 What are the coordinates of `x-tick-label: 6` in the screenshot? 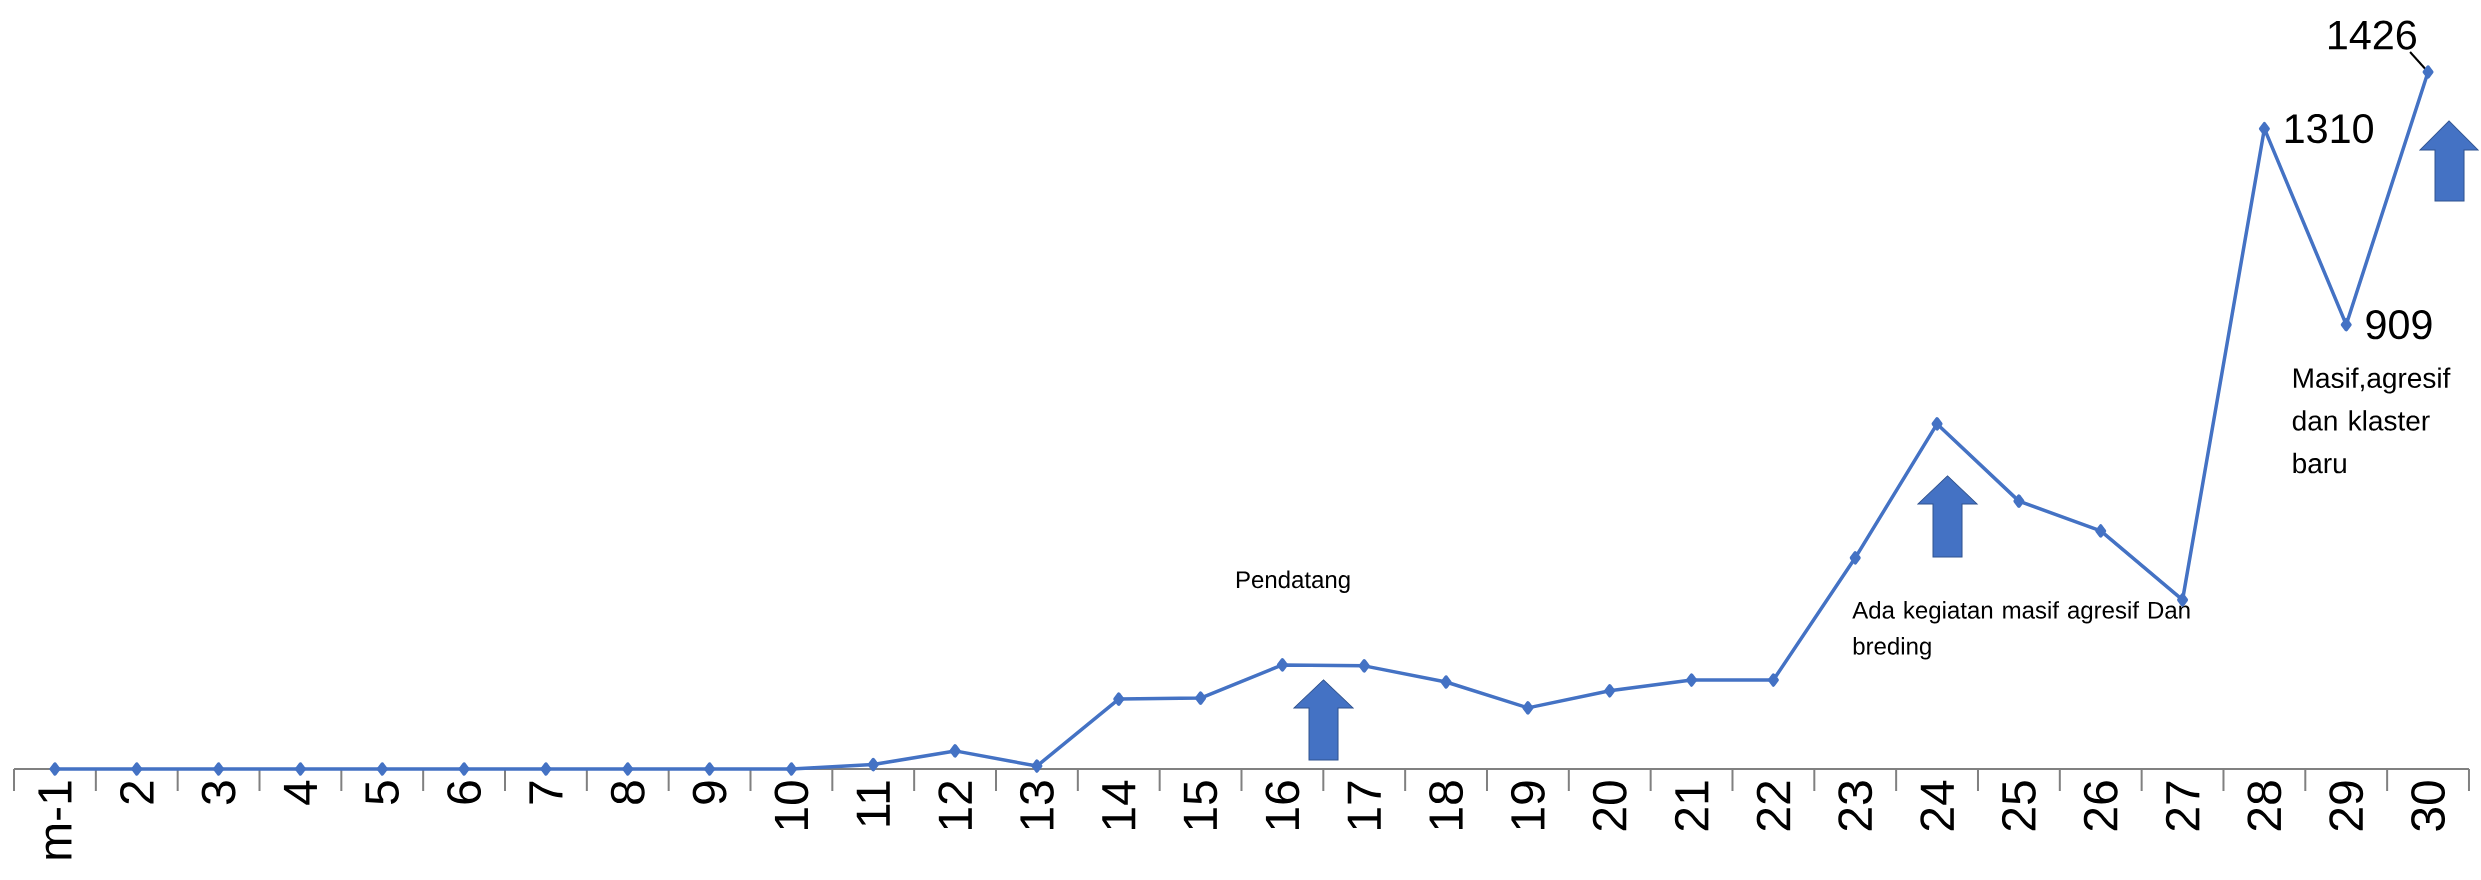 It's located at (464, 792).